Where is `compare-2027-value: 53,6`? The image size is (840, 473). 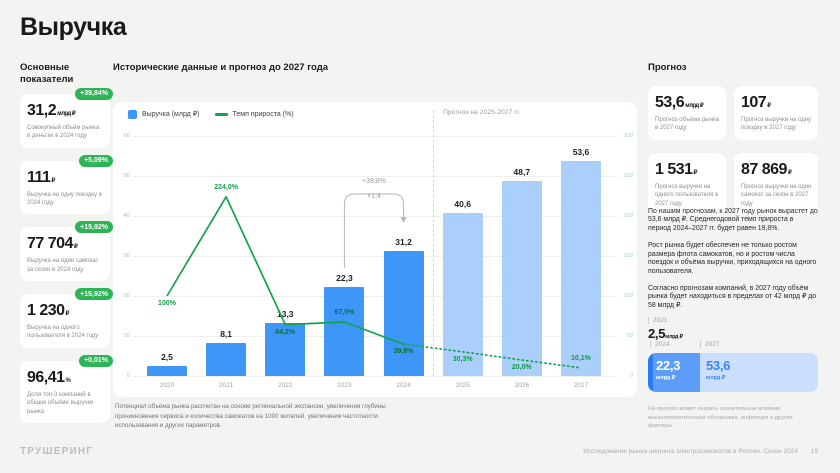 compare-2027-value: 53,6 is located at coordinates (718, 365).